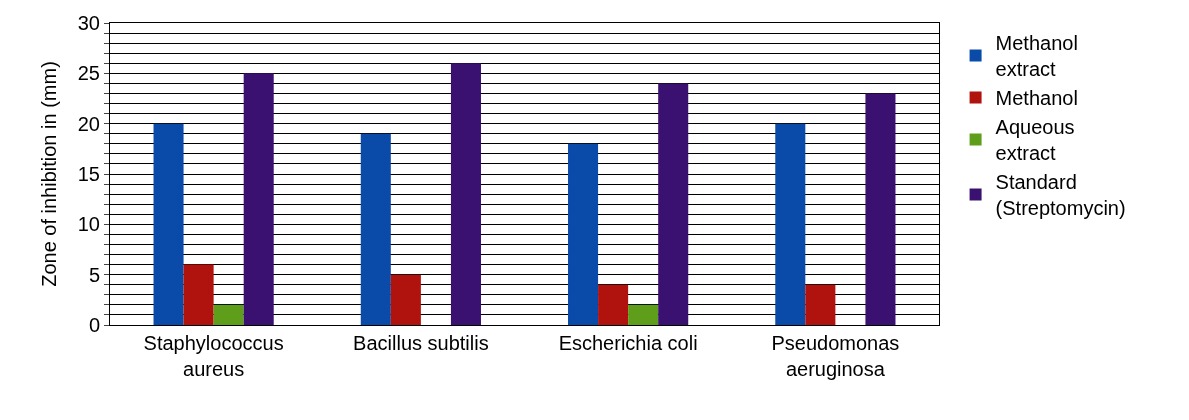 This screenshot has height=420, width=1189. Describe the element at coordinates (835, 356) in the screenshot. I see `x-tick-label: Pseudomonas aeruginosa` at that location.